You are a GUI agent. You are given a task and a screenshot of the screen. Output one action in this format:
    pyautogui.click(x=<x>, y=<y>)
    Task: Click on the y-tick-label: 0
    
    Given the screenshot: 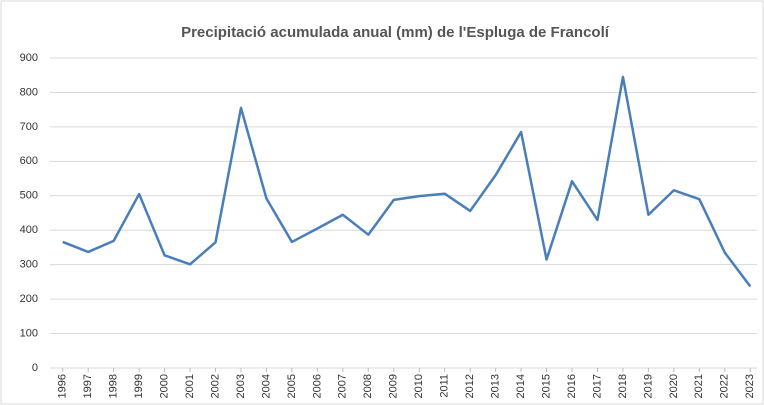 What is the action you would take?
    pyautogui.click(x=35, y=368)
    